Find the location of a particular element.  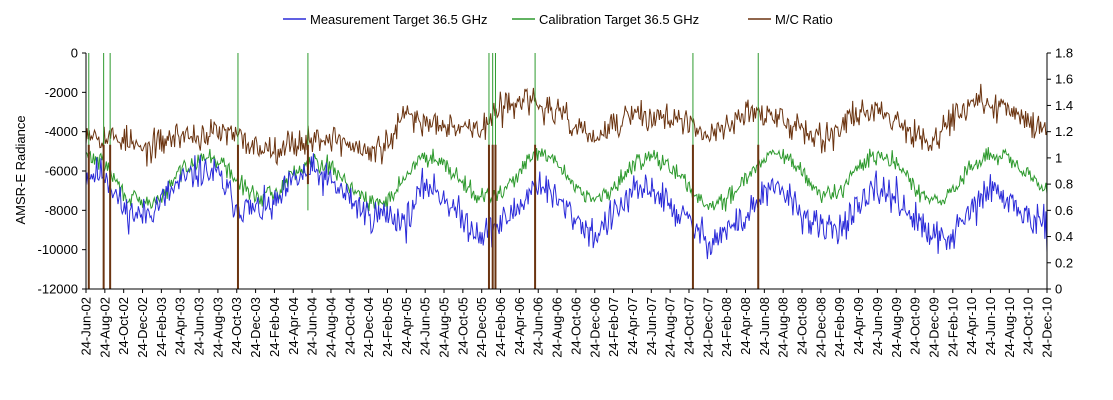

x-tick-label: 24-Jun-08 is located at coordinates (764, 326).